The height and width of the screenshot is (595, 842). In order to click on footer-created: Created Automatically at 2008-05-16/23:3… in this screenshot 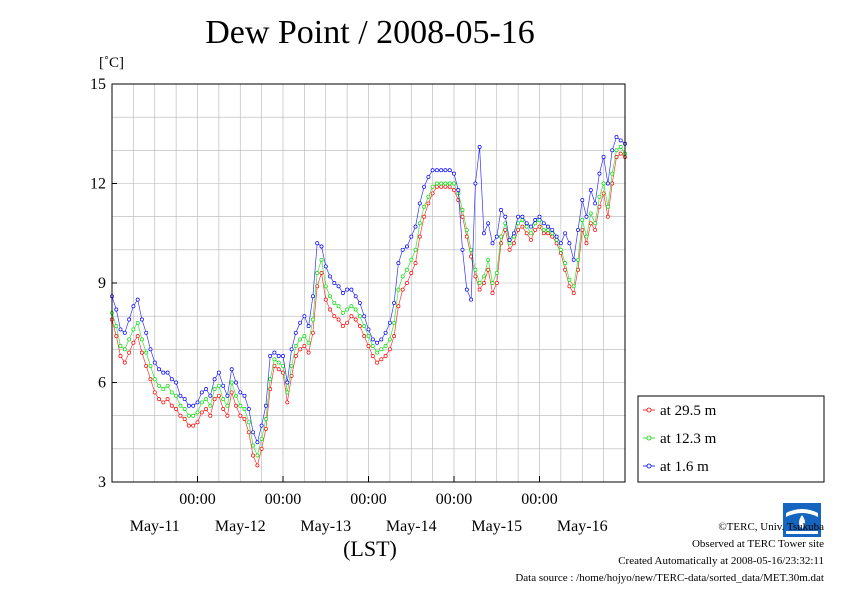, I will do `click(721, 561)`.